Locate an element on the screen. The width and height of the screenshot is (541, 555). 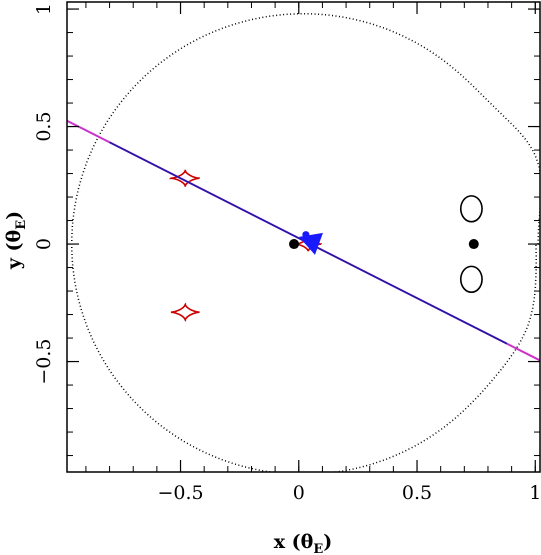
x-tick-label: −0.5 is located at coordinates (180, 493).